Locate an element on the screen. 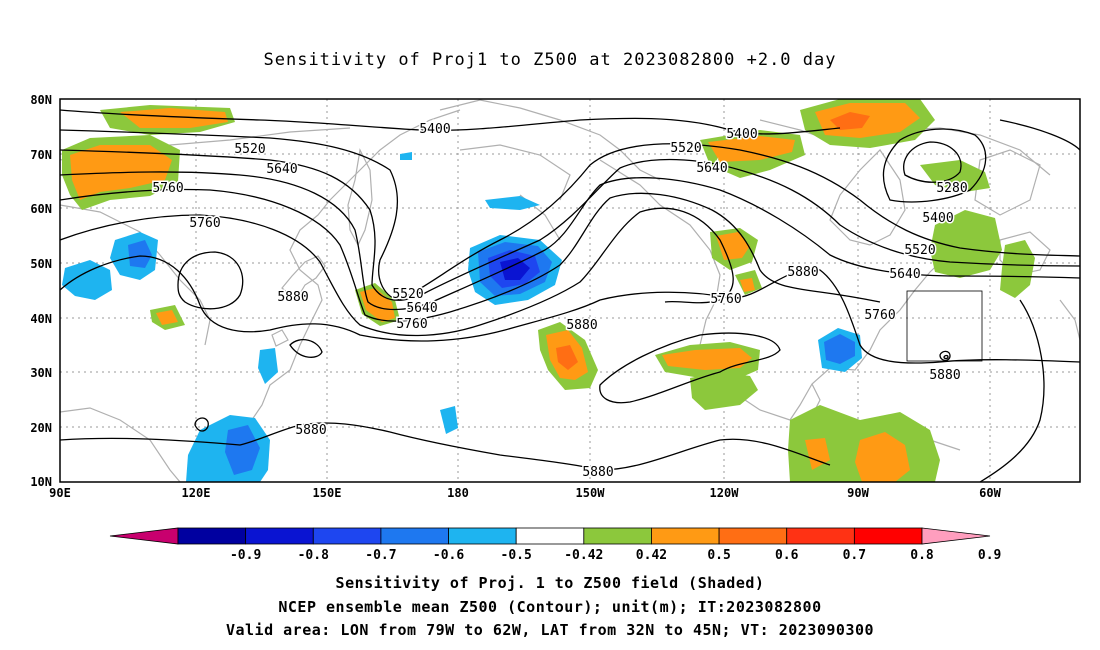 The height and width of the screenshot is (650, 1100). lat-label: 60N is located at coordinates (41, 209).